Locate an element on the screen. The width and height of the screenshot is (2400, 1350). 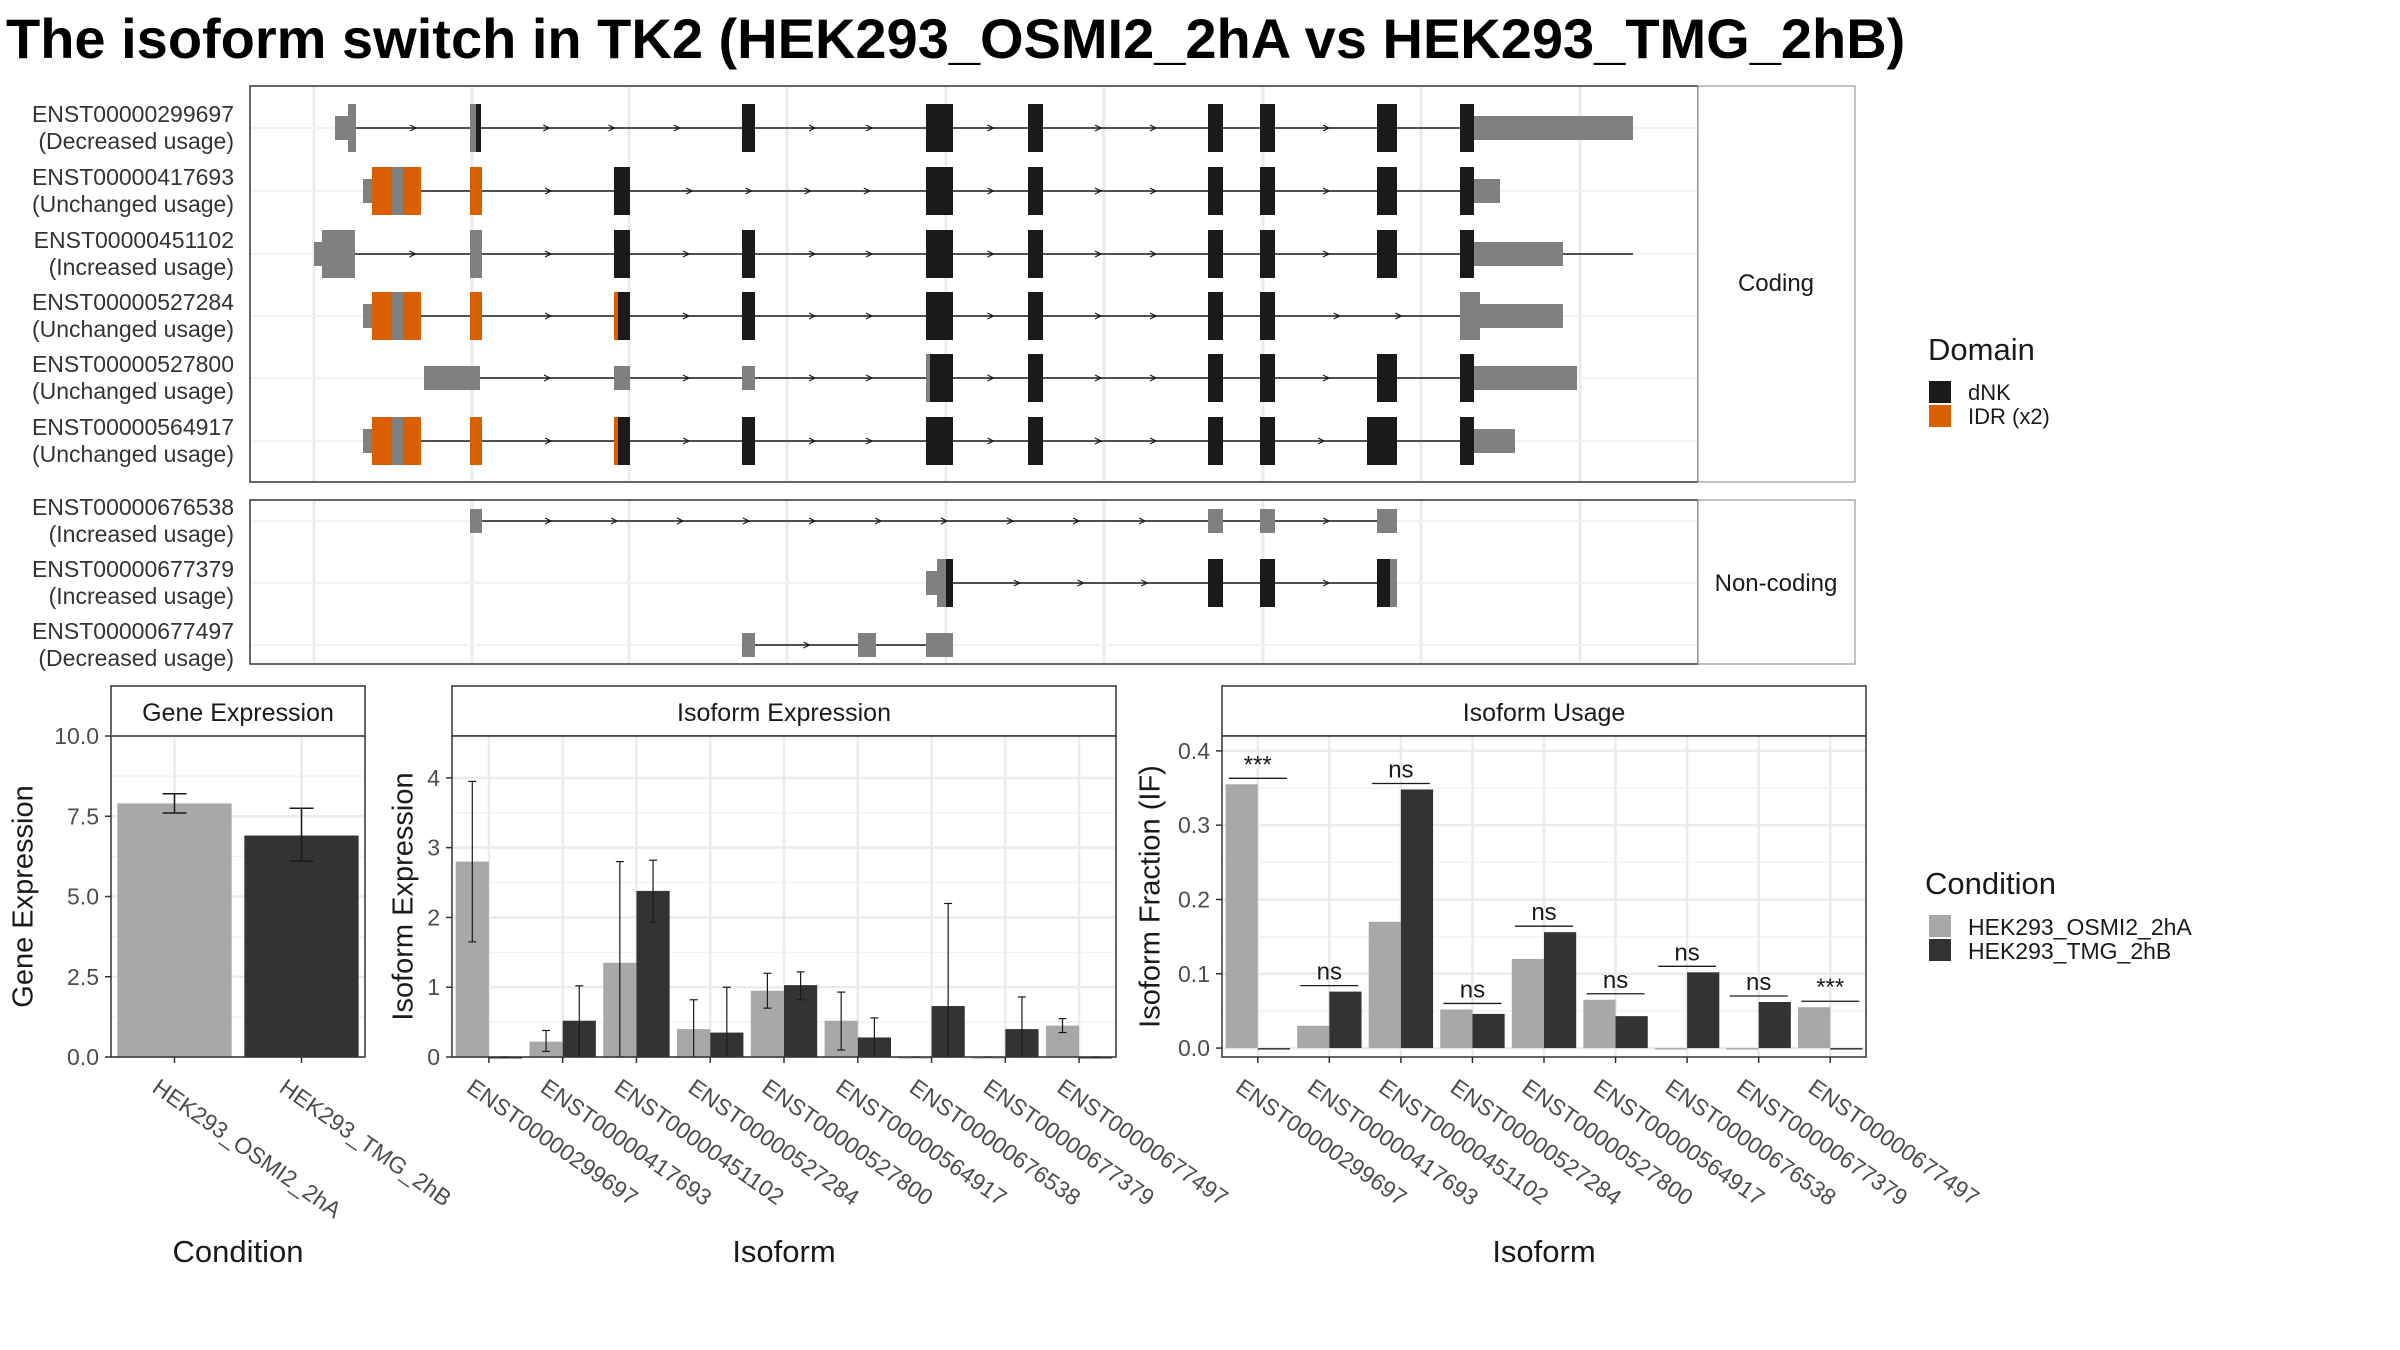
domain-legend: Domain dNK IDR (x2) is located at coordinates (1989, 380).